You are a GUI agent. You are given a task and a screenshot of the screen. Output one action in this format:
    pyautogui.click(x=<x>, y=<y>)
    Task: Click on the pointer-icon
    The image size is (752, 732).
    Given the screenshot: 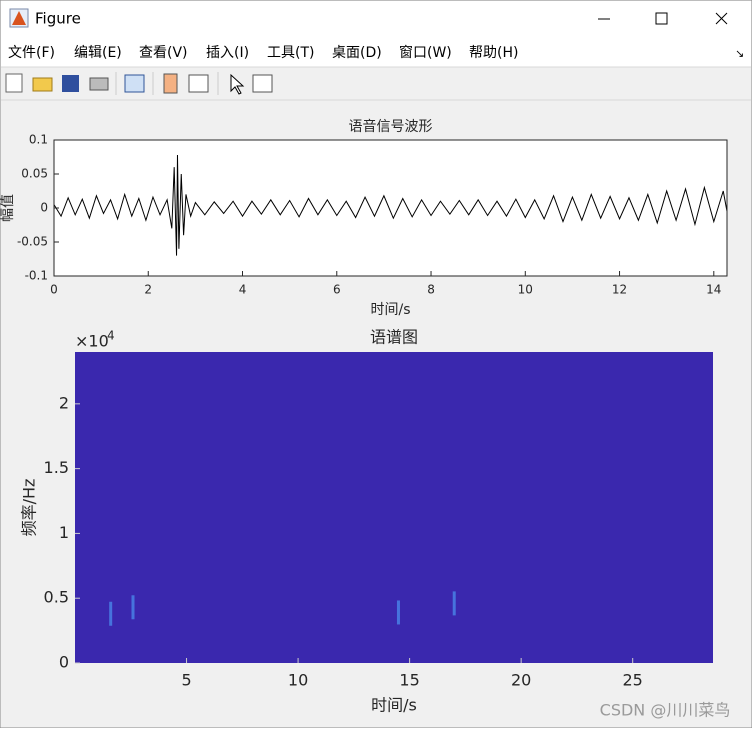 What is the action you would take?
    pyautogui.click(x=237, y=84)
    